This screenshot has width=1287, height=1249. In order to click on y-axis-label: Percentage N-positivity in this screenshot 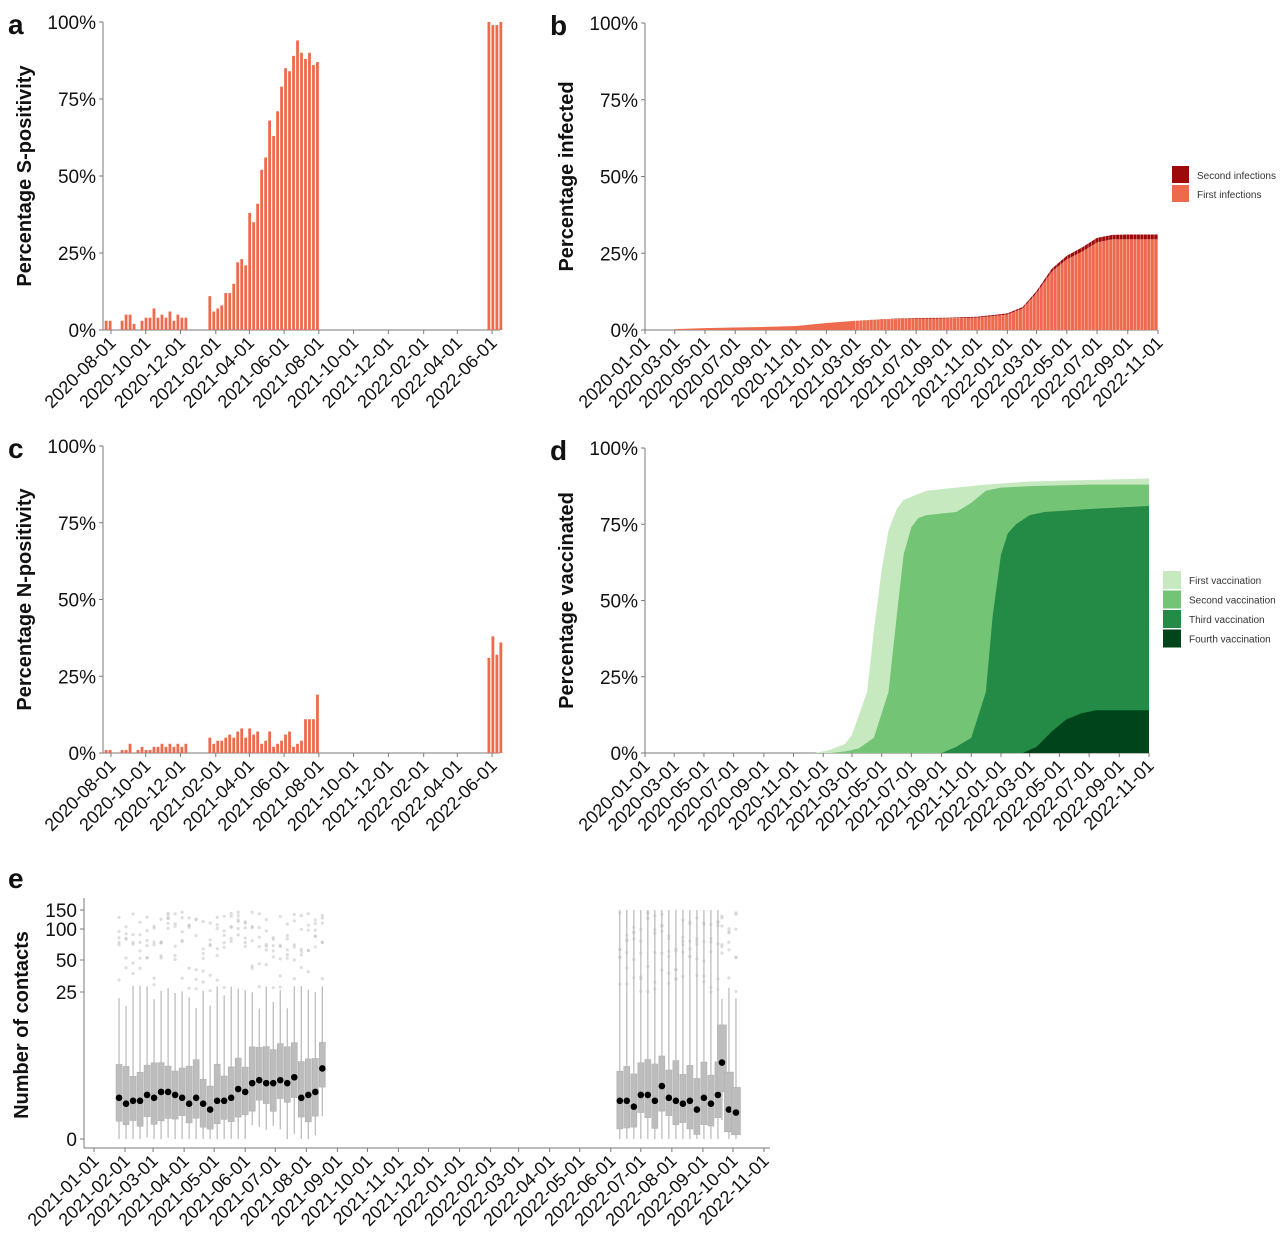, I will do `click(25, 598)`.